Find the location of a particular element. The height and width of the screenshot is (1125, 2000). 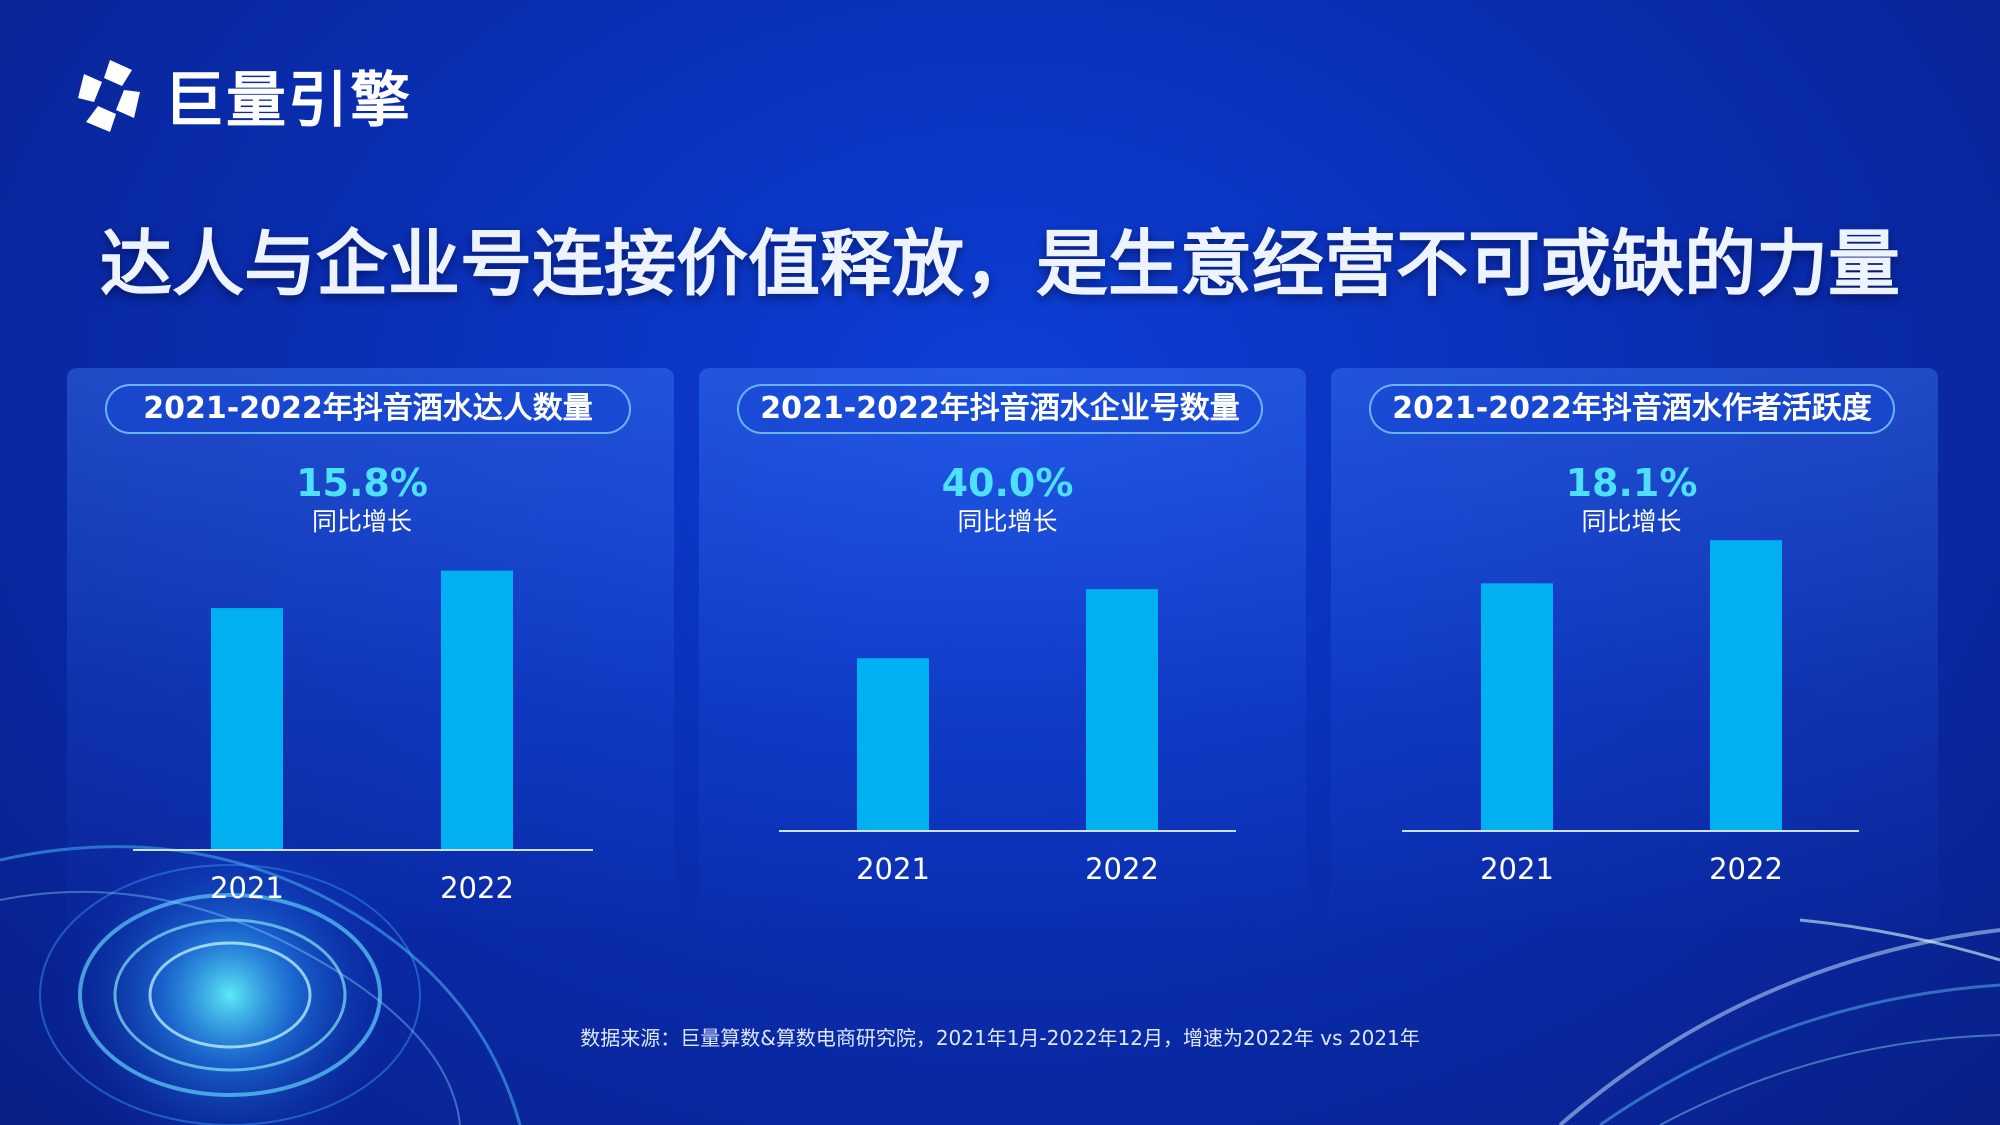

bar-chart-author-activity: 2021 2022 18.1%同比增长 is located at coordinates (1630, 673).